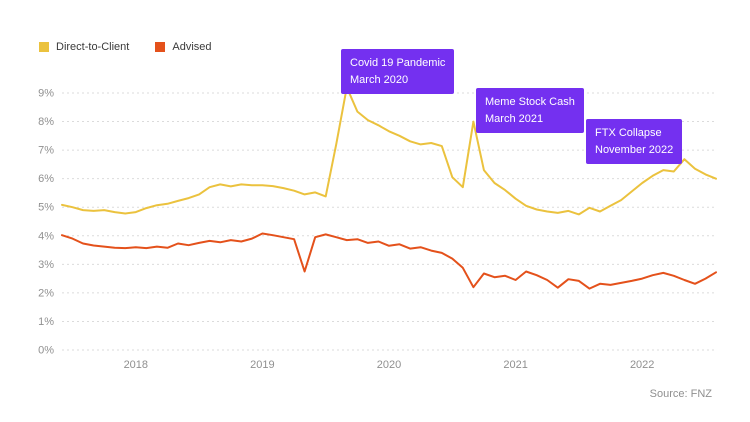  I want to click on series-line-advised, so click(389, 261).